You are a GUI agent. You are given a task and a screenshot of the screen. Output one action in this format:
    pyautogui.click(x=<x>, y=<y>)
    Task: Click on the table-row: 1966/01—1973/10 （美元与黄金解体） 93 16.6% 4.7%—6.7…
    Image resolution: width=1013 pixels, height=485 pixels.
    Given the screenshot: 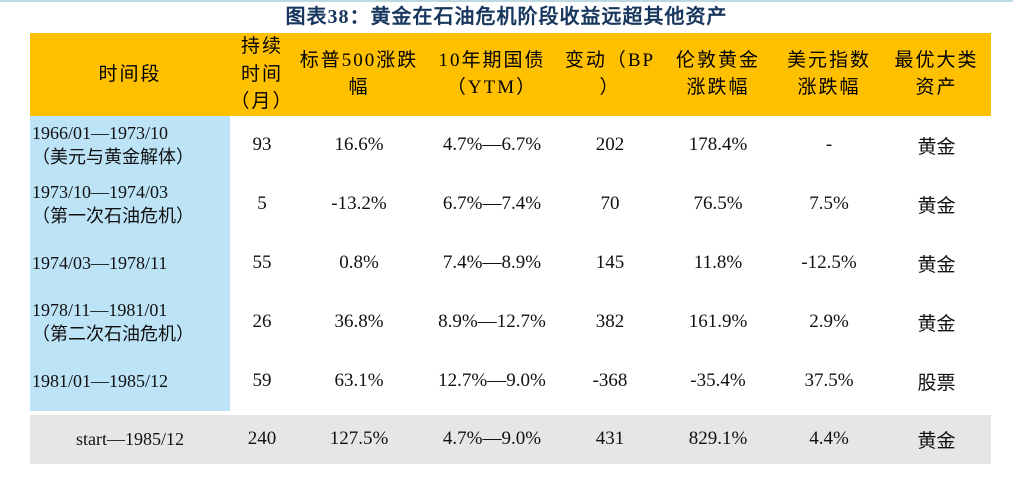 What is the action you would take?
    pyautogui.click(x=510, y=145)
    